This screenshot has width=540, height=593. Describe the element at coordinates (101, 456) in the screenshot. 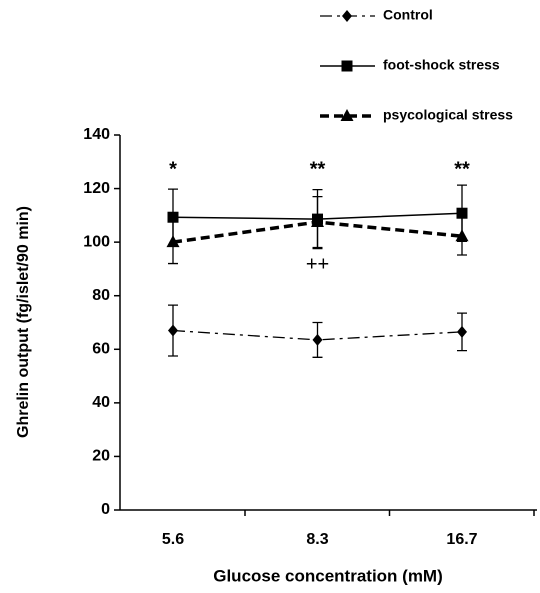

I see `y-tick-label: 20` at that location.